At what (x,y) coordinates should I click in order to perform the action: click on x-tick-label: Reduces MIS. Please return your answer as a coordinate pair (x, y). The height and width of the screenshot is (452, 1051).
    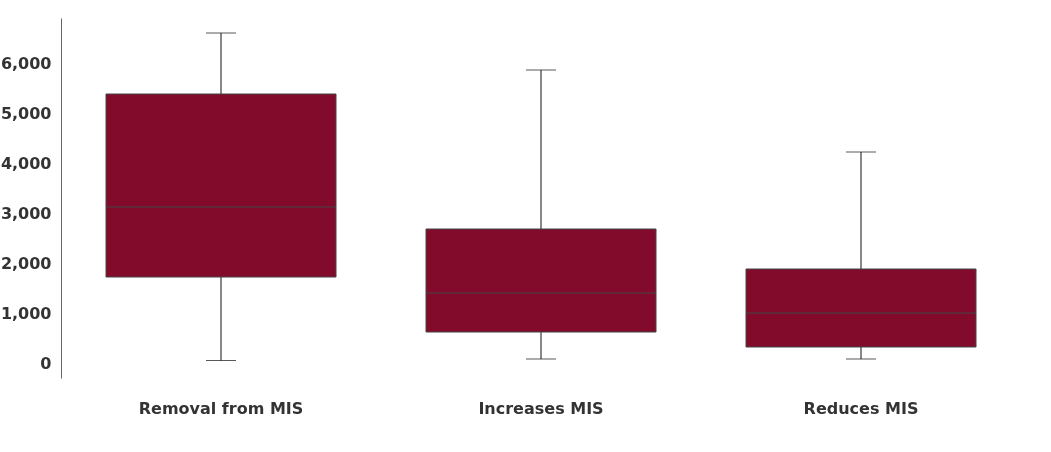
    Looking at the image, I should click on (861, 408).